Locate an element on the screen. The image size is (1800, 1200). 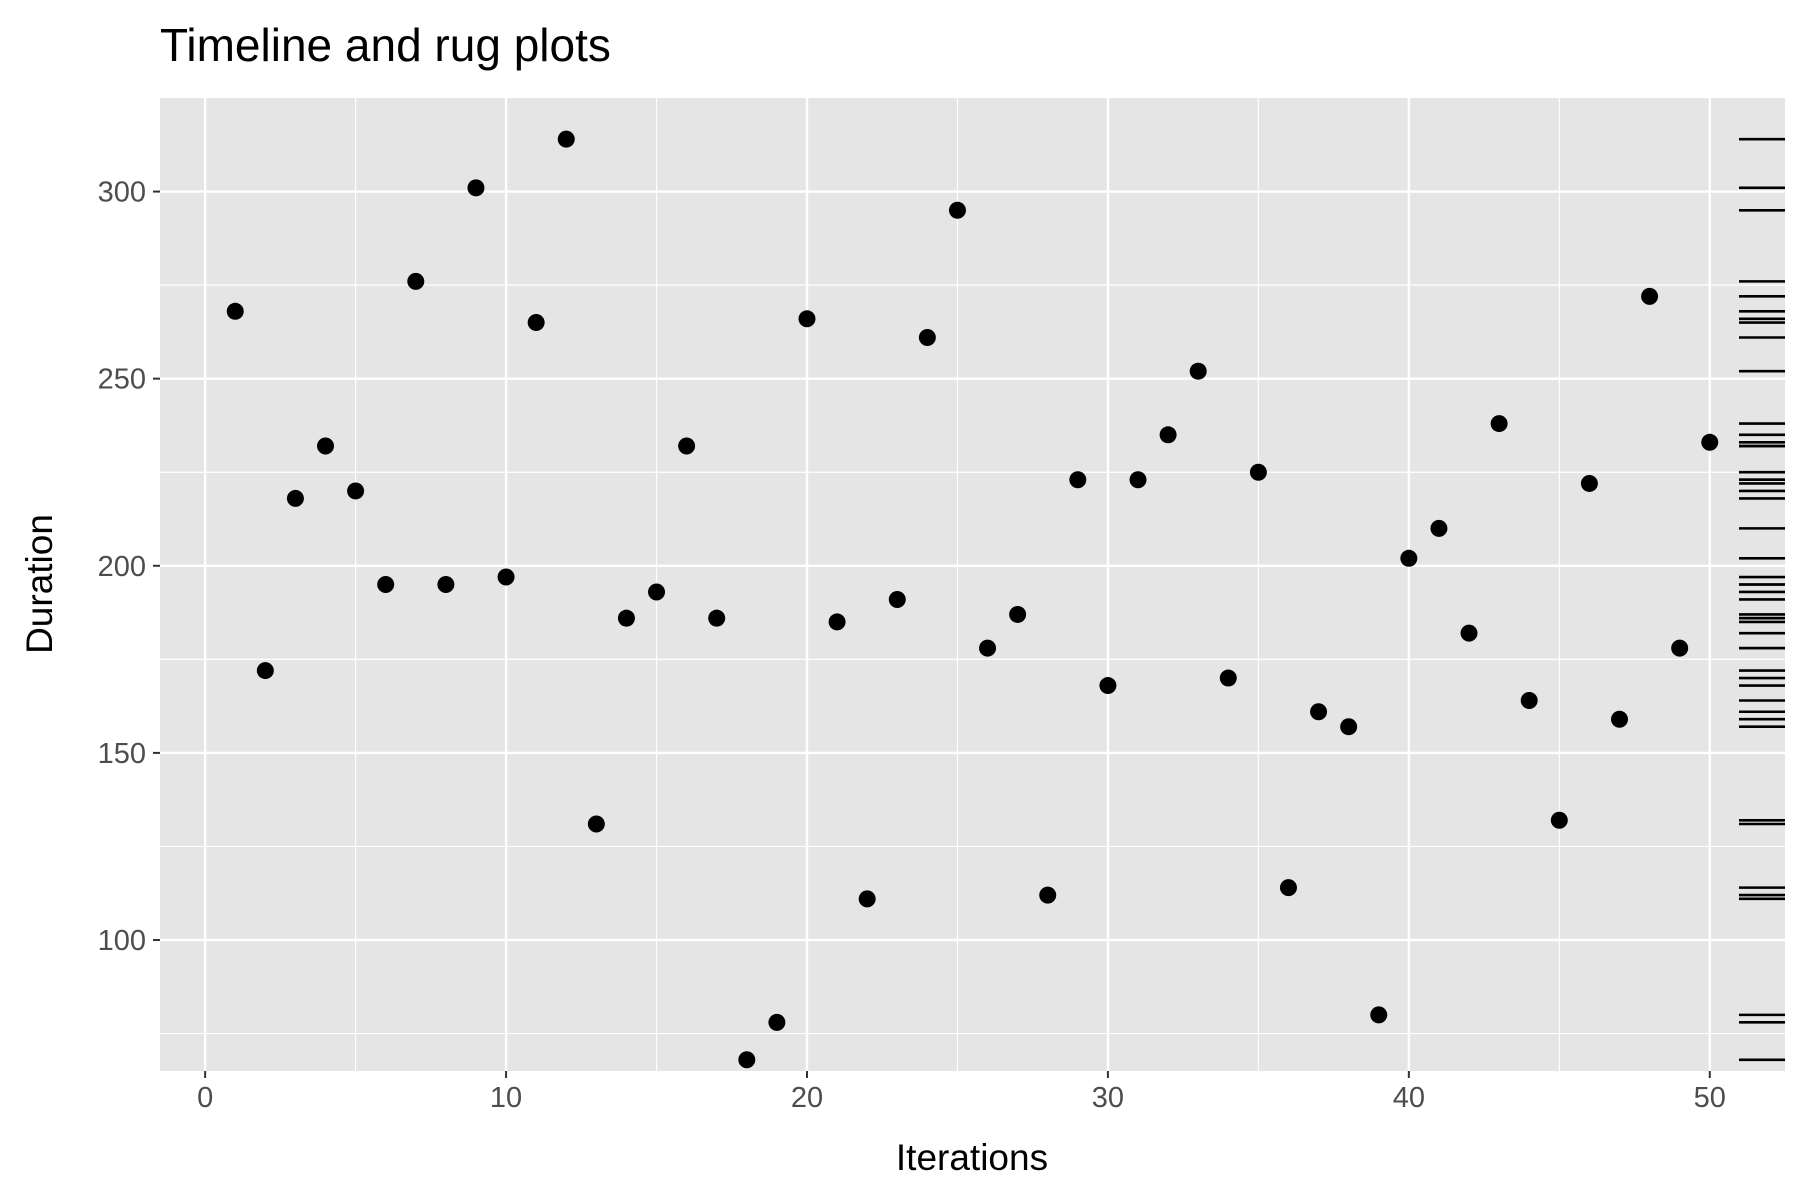
x-tick-label: 50 is located at coordinates (1710, 1098).